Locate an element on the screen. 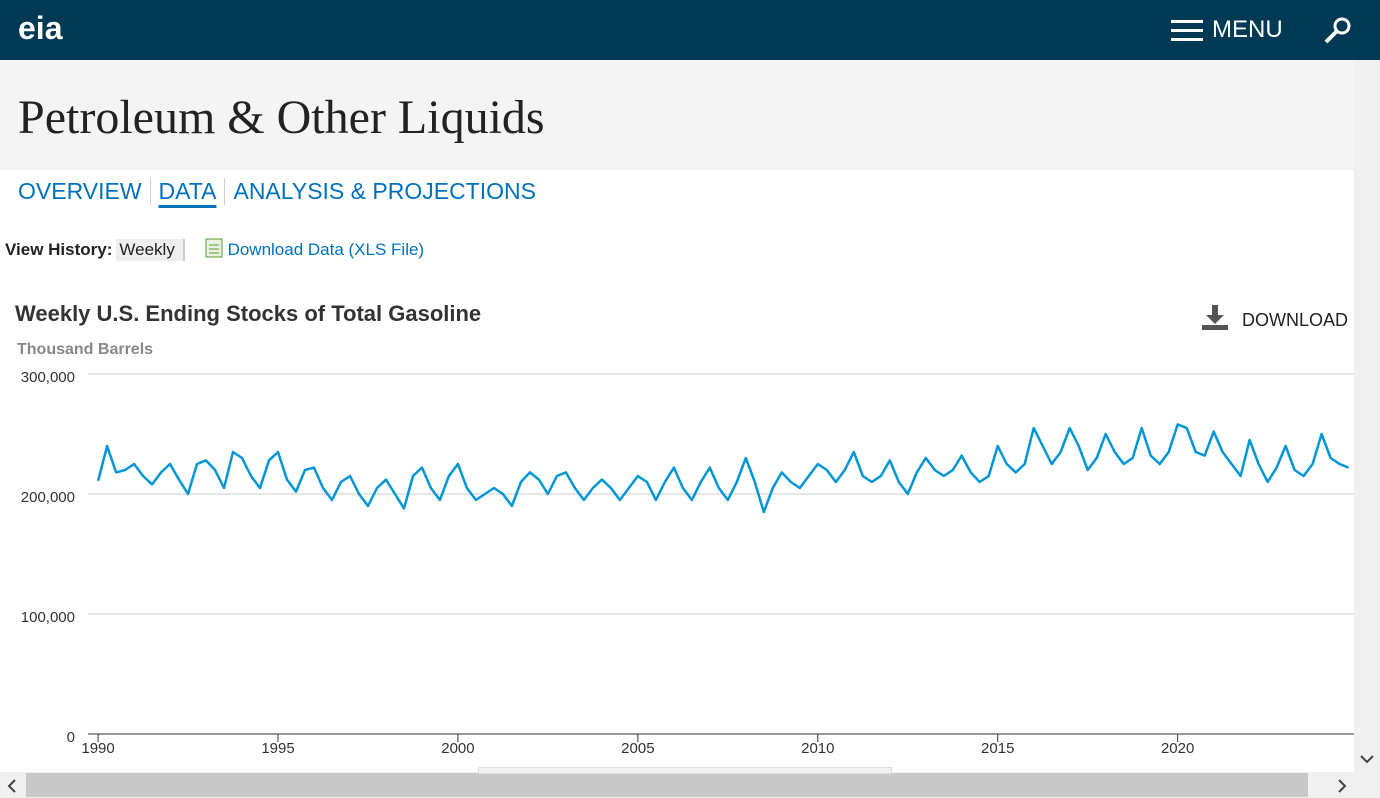 Image resolution: width=1380 pixels, height=798 pixels. nav-item: DATA is located at coordinates (188, 191).